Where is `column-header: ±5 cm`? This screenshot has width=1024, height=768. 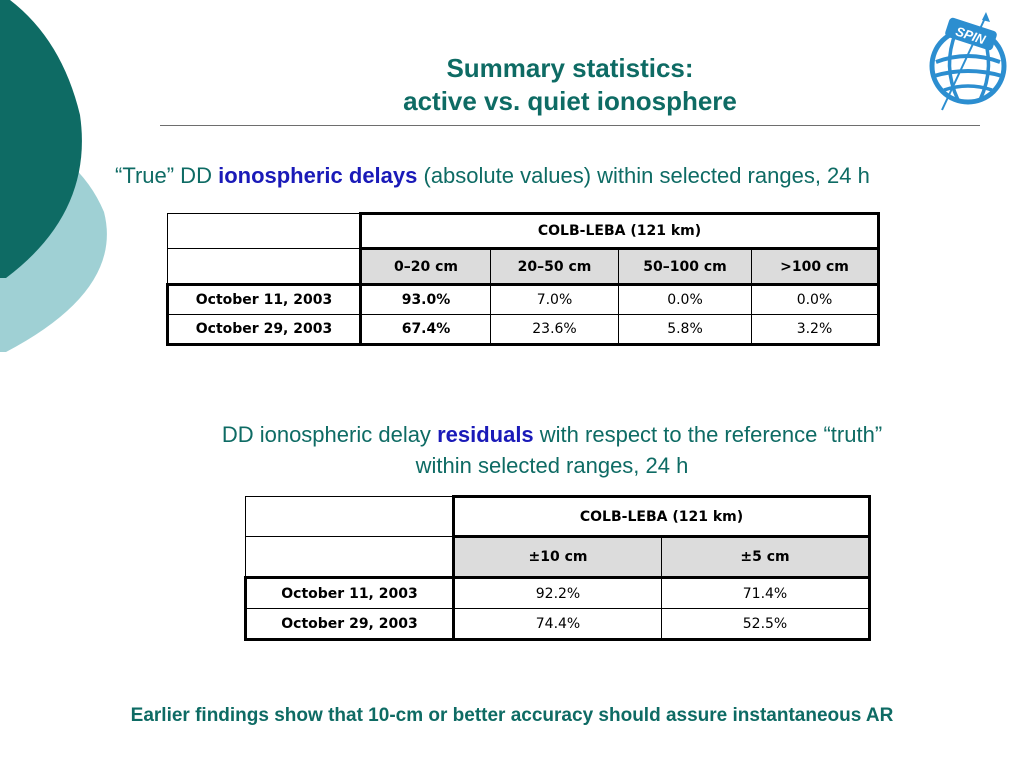
column-header: ±5 cm is located at coordinates (766, 557).